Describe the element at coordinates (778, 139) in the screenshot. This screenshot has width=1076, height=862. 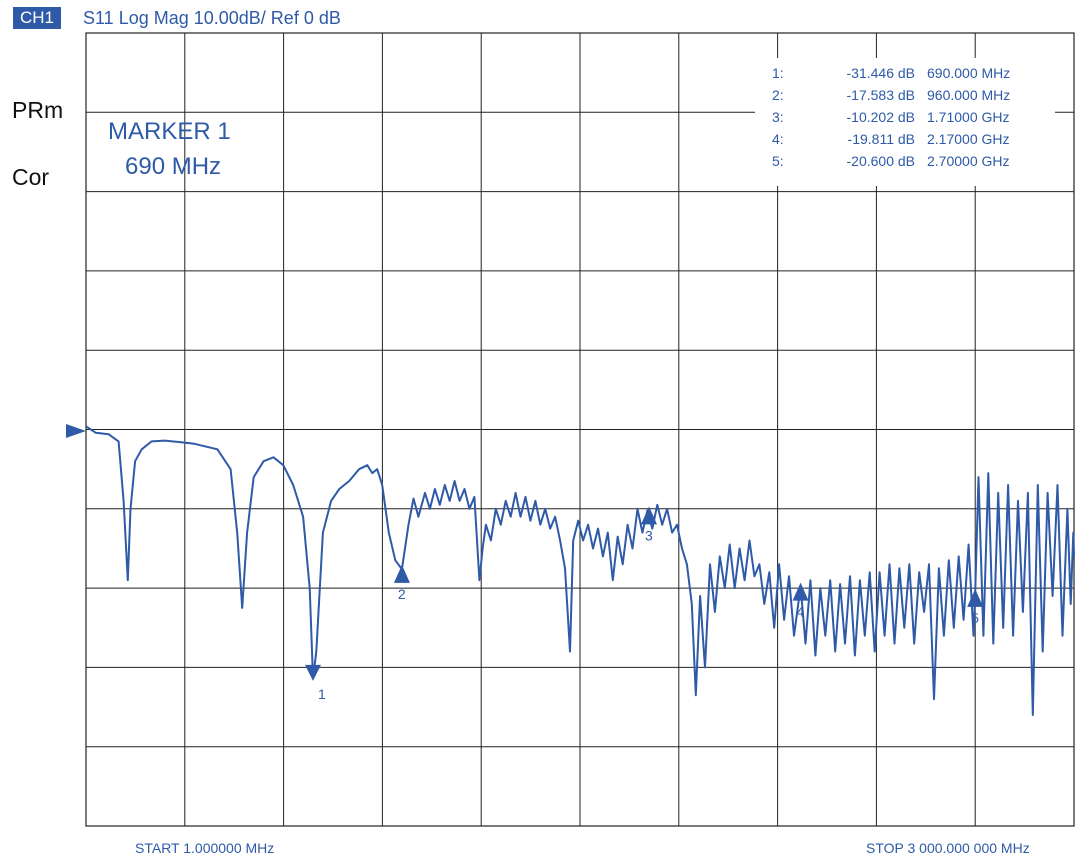
I see `readout-number: 4:` at that location.